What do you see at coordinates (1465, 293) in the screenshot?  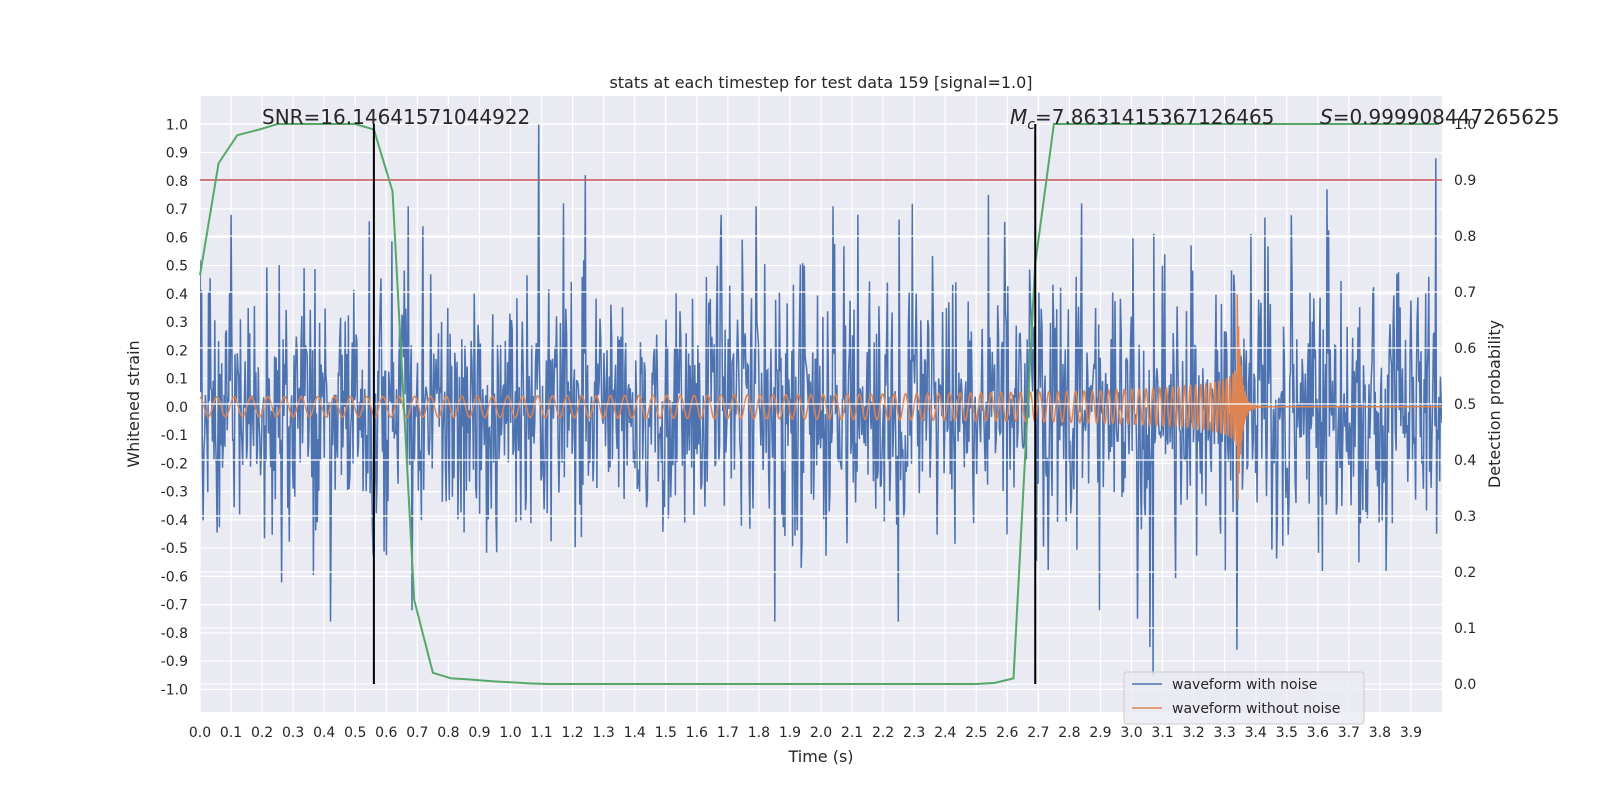 I see `y-right-tick-label: 0.7` at bounding box center [1465, 293].